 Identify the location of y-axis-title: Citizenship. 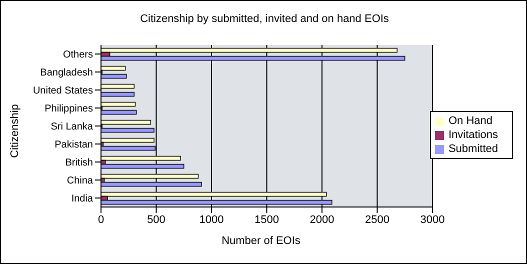
(15, 131).